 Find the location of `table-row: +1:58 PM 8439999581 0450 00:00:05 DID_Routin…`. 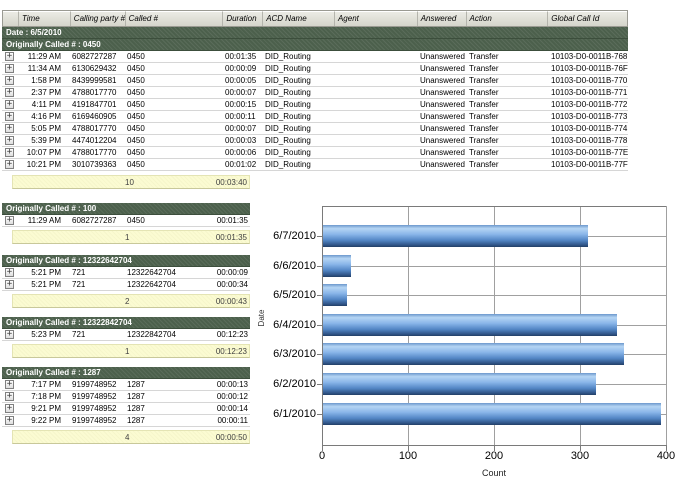

table-row: +1:58 PM 8439999581 0450 00:00:05 DID_Routin… is located at coordinates (315, 81).